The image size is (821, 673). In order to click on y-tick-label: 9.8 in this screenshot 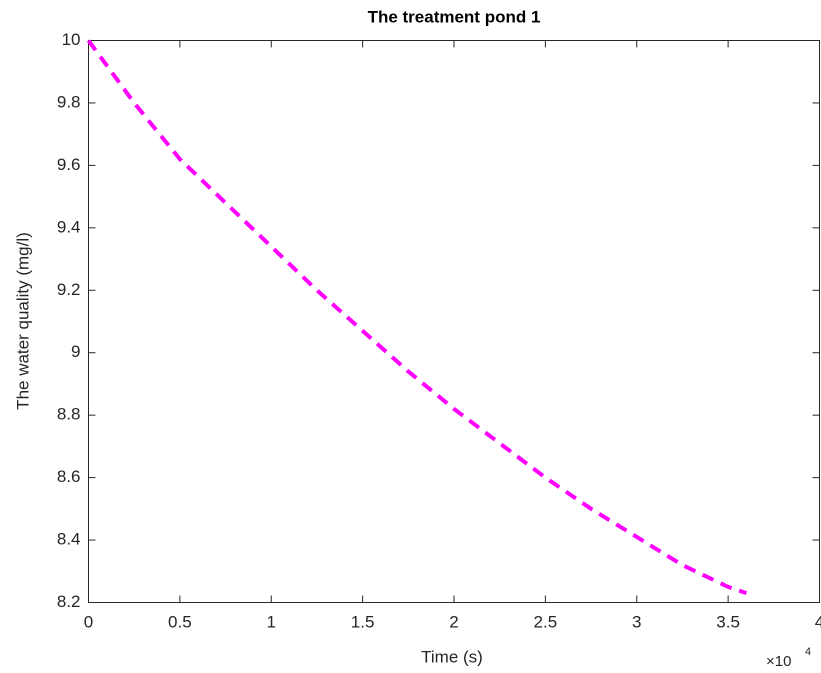, I will do `click(69, 101)`.